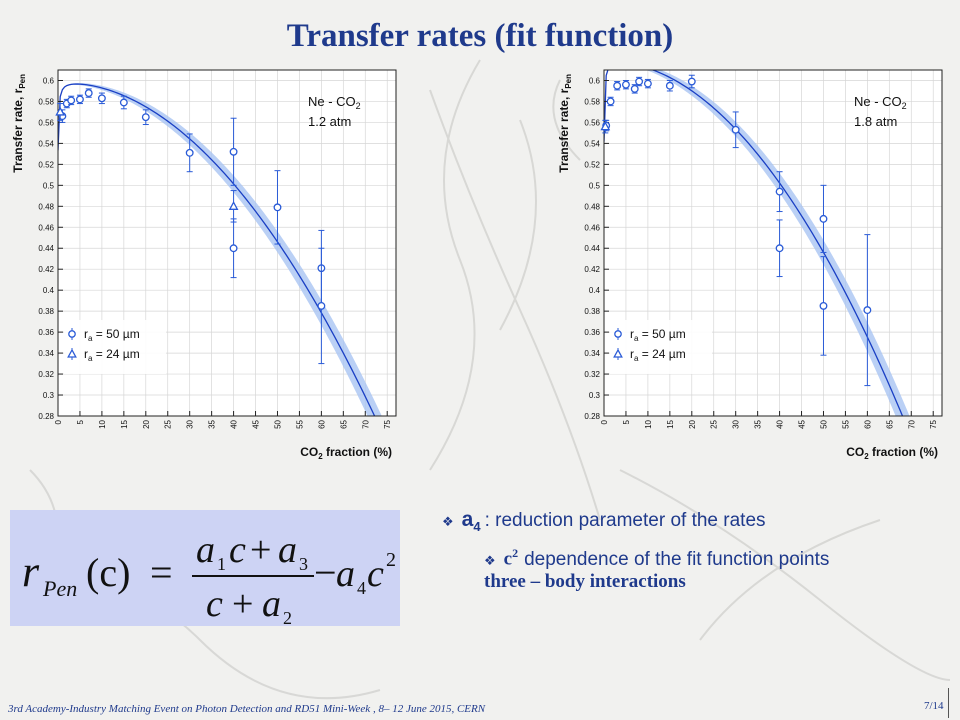  What do you see at coordinates (234, 423) in the screenshot?
I see `x-tick-label: 40` at bounding box center [234, 423].